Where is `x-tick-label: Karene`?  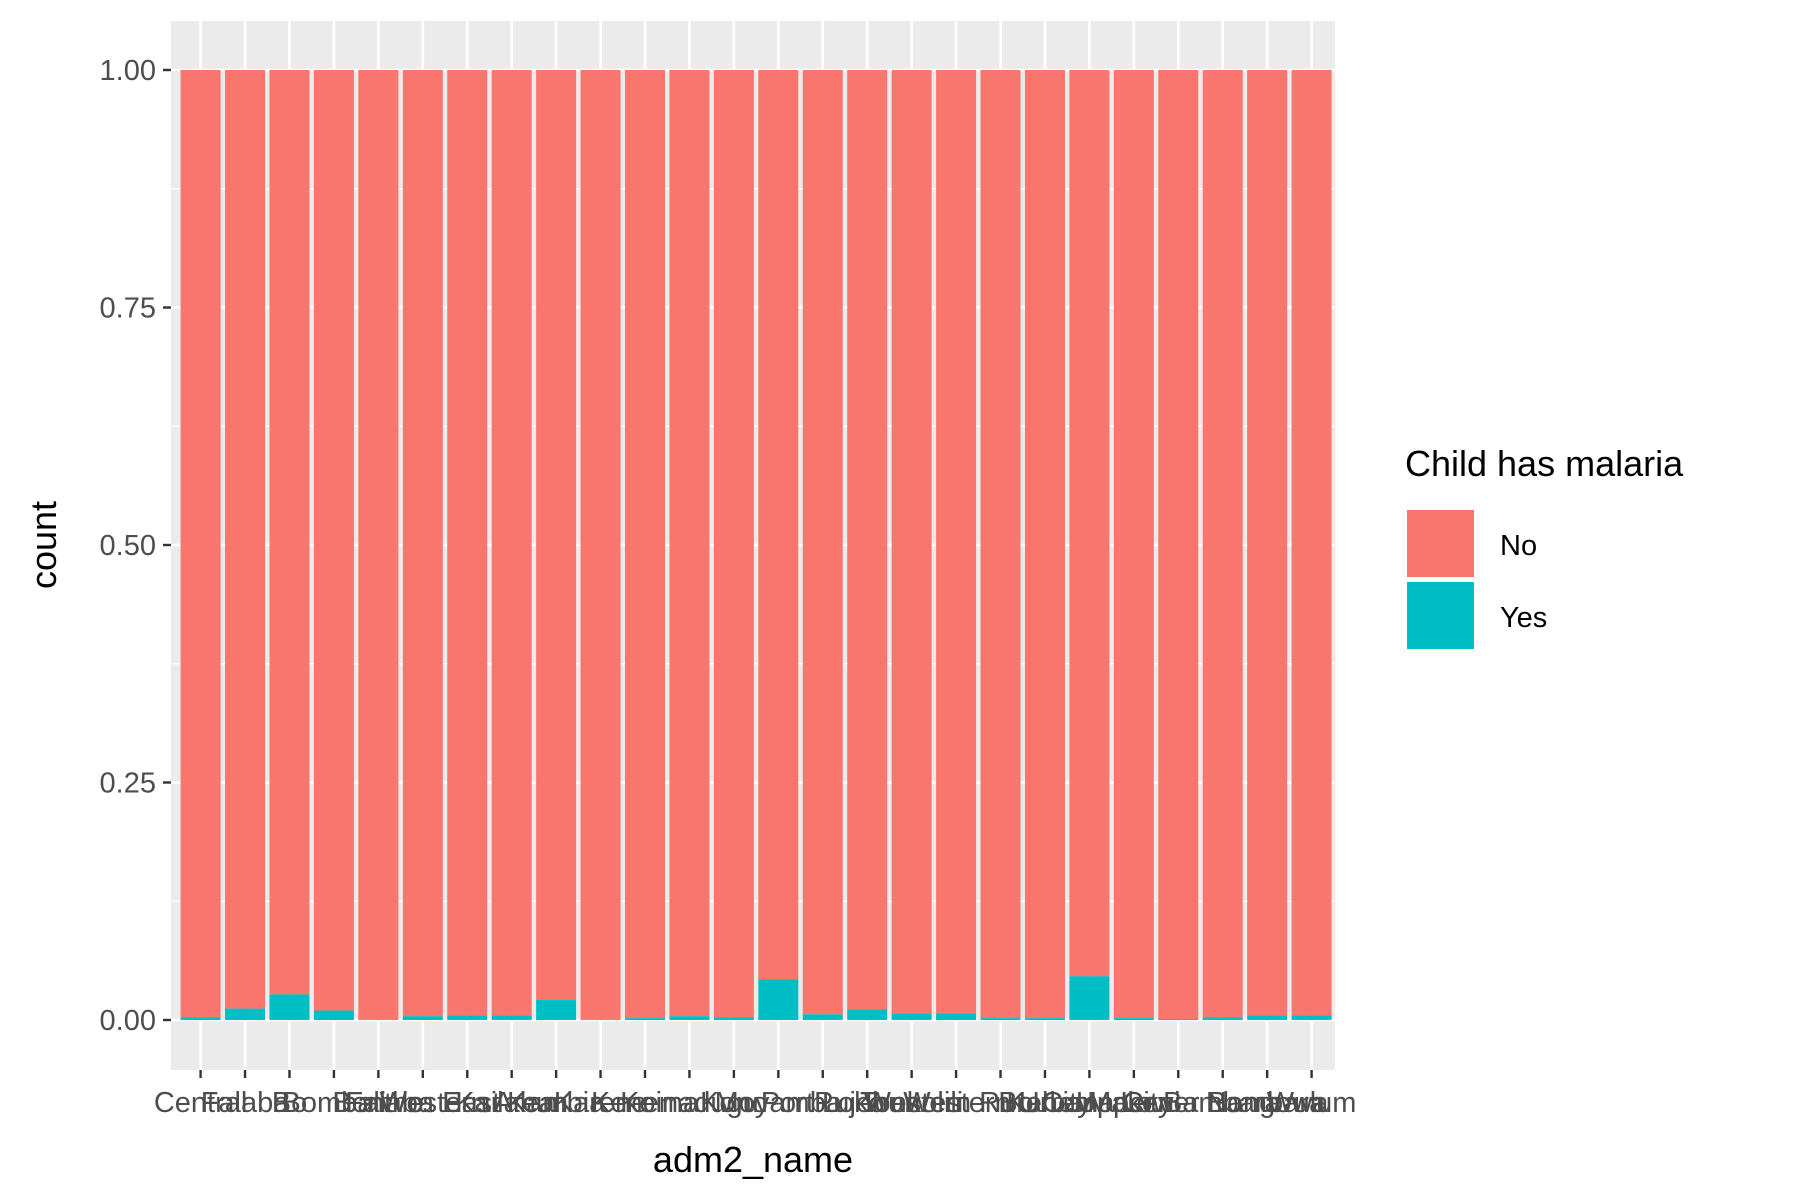
x-tick-label: Karene is located at coordinates (601, 1103).